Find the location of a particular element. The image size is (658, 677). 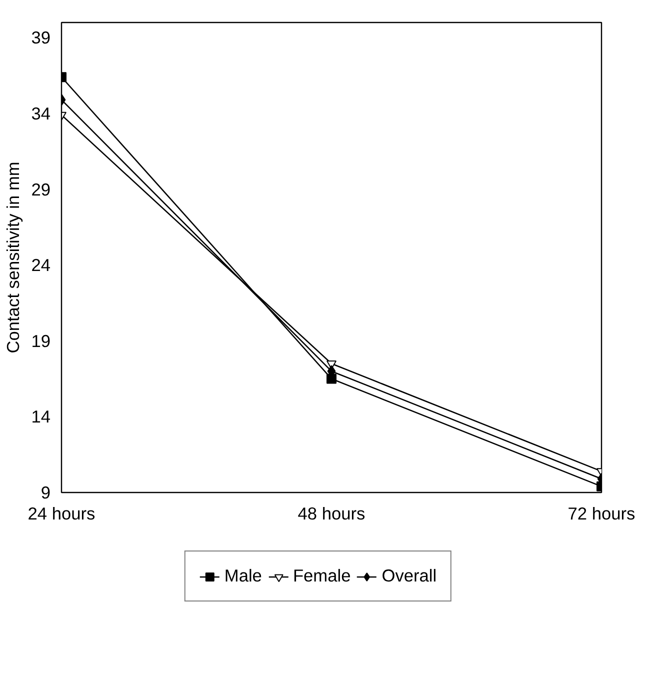

x-tick-label: 24 hours is located at coordinates (62, 514).